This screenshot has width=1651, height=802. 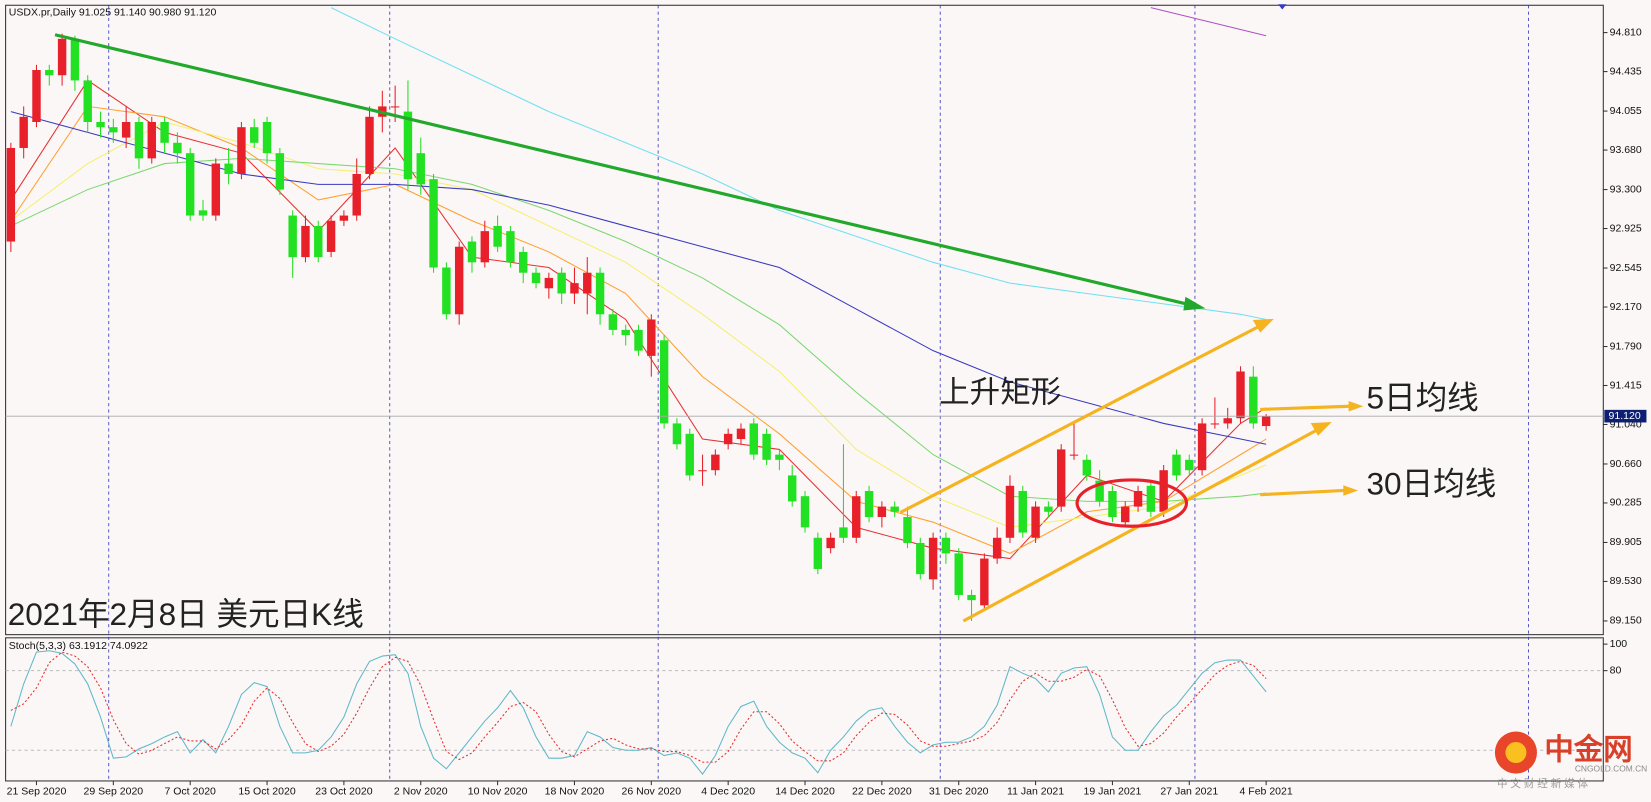 What do you see at coordinates (882, 791) in the screenshot?
I see `x-tick-label: 22 Dec 2020` at bounding box center [882, 791].